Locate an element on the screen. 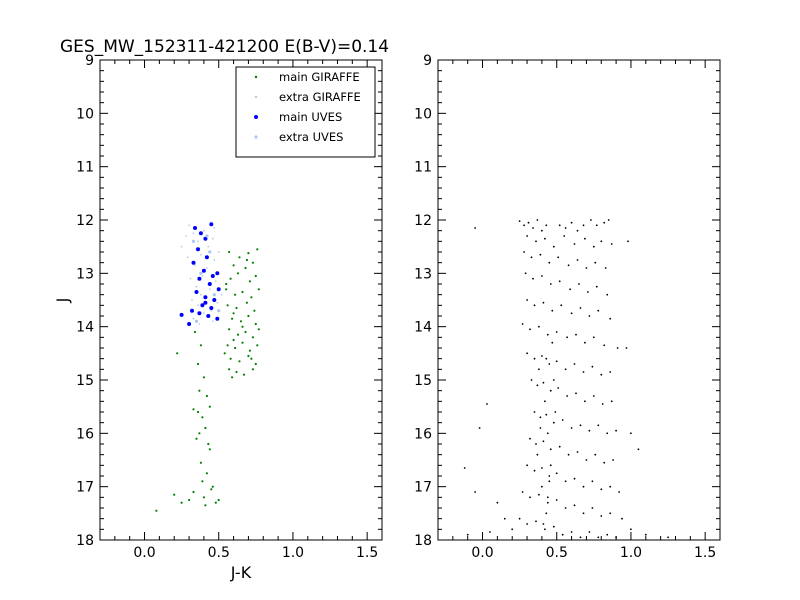 Image resolution: width=800 pixels, height=600 pixels. right-y-tick-label: 9 is located at coordinates (427, 61).